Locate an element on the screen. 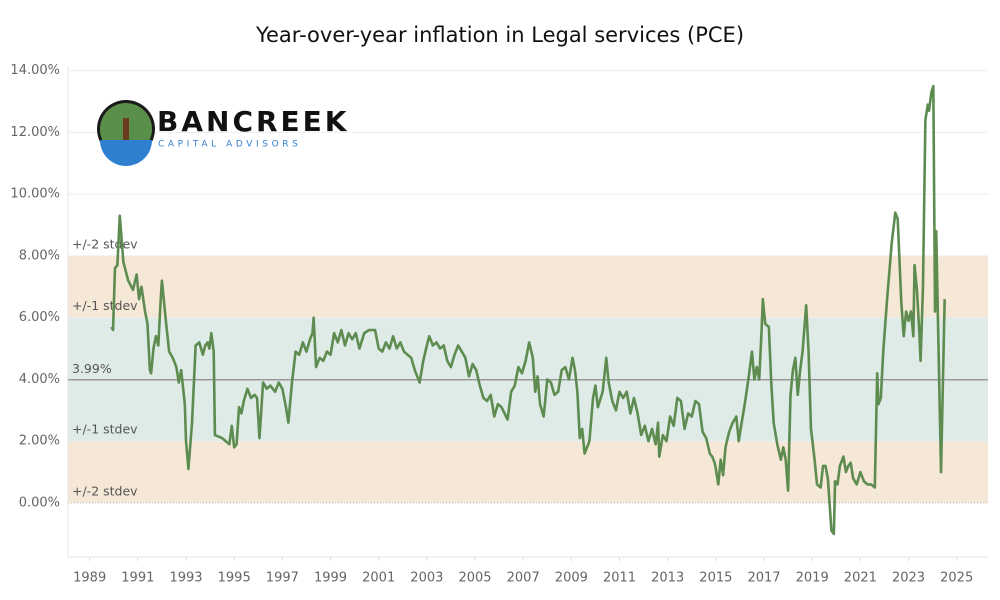 This screenshot has width=1000, height=600. x-tick-label: 2013 is located at coordinates (667, 578).